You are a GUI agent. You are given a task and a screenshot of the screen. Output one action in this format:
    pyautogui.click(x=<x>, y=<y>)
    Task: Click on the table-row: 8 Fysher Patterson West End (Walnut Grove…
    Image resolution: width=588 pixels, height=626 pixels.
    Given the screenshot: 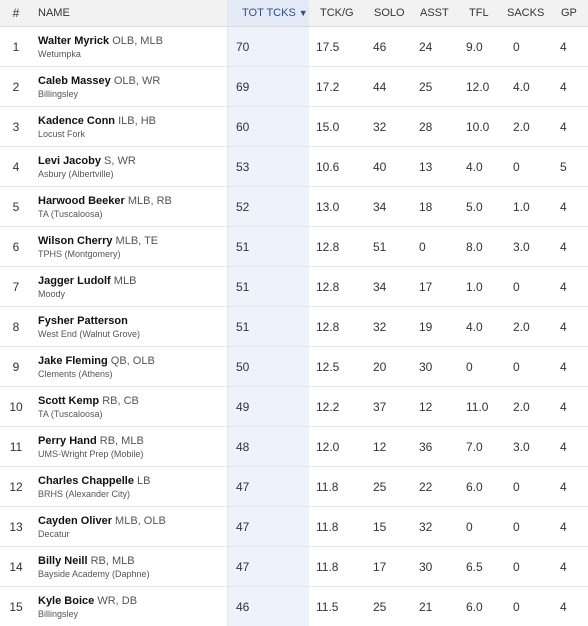 What is the action you would take?
    pyautogui.click(x=294, y=327)
    